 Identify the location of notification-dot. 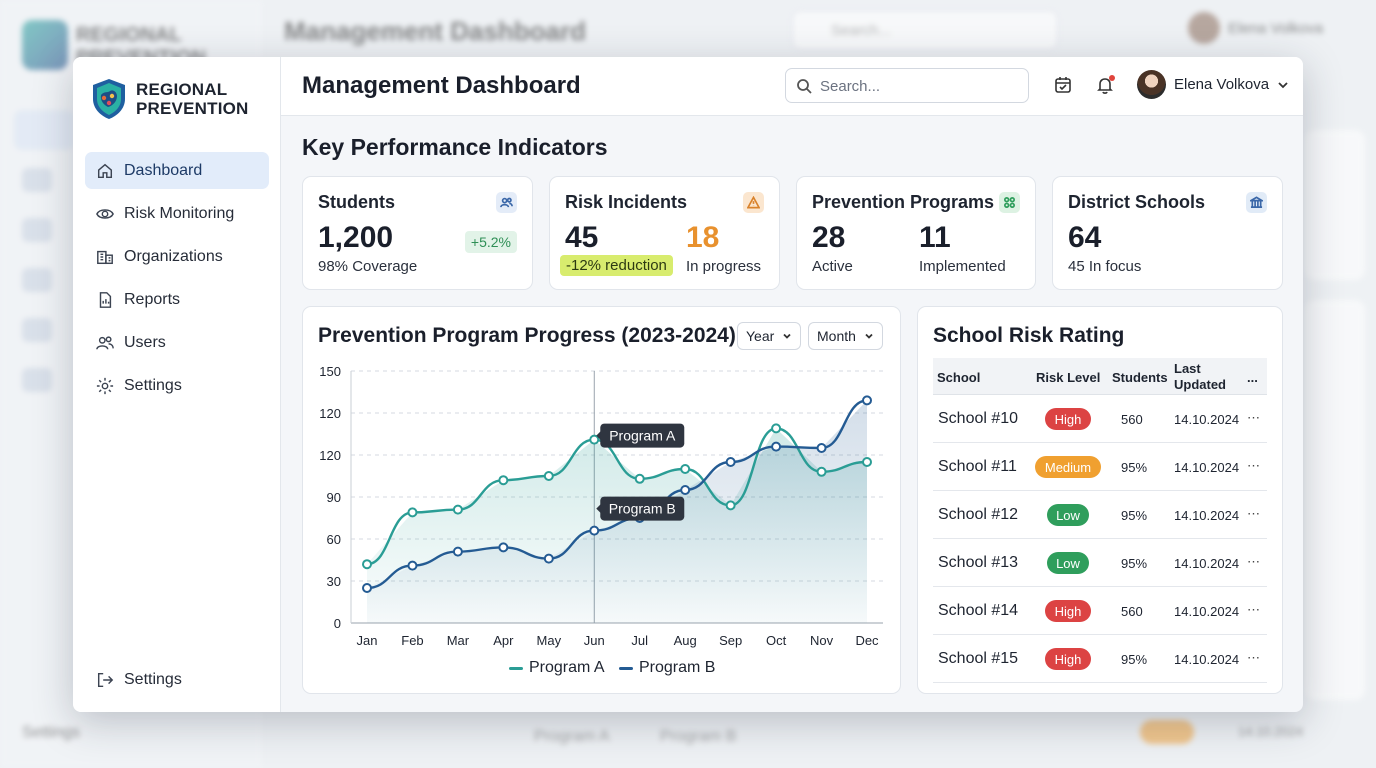
(1112, 78).